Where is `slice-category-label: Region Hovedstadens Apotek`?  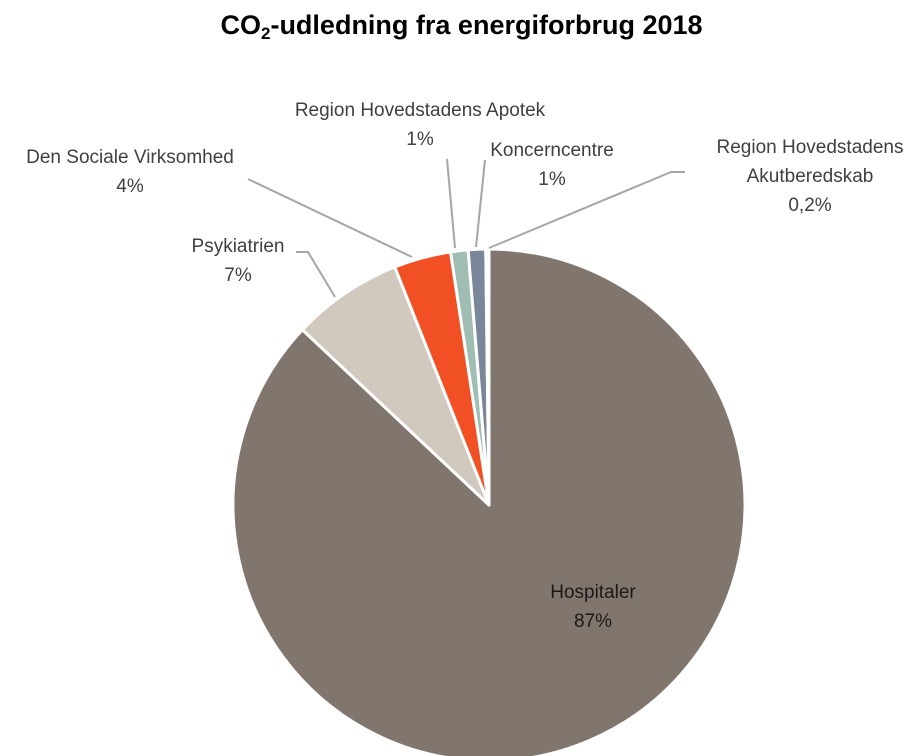 slice-category-label: Region Hovedstadens Apotek is located at coordinates (420, 110).